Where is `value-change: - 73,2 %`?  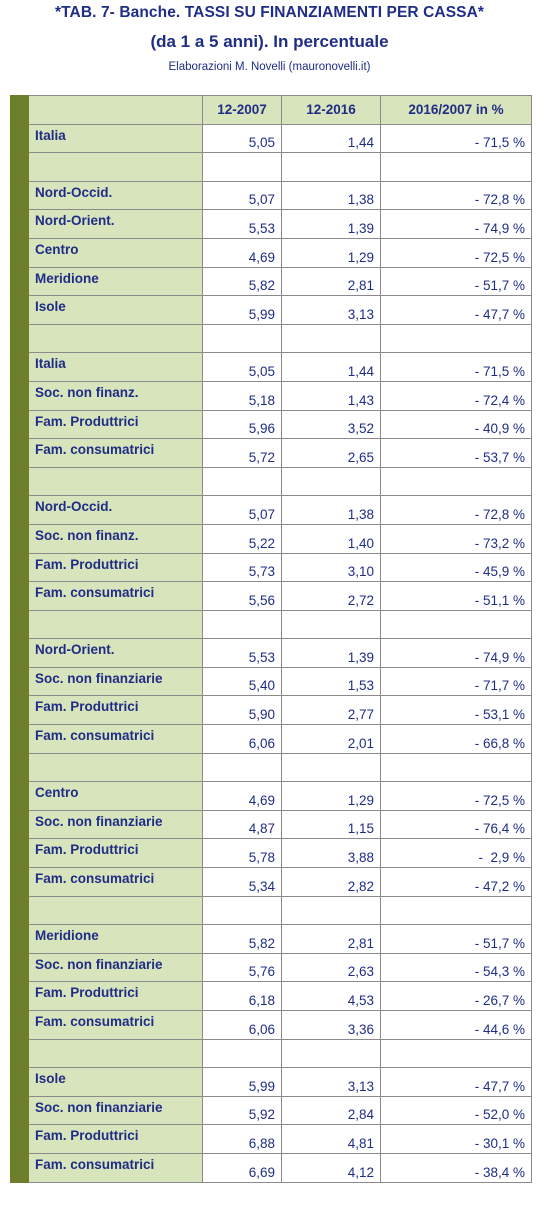 value-change: - 73,2 % is located at coordinates (456, 538).